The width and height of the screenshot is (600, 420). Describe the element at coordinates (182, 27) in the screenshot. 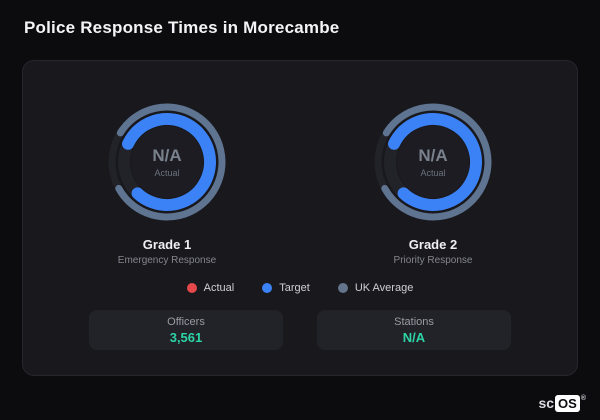

I see `page-title: Police Response Times in Morecambe` at that location.